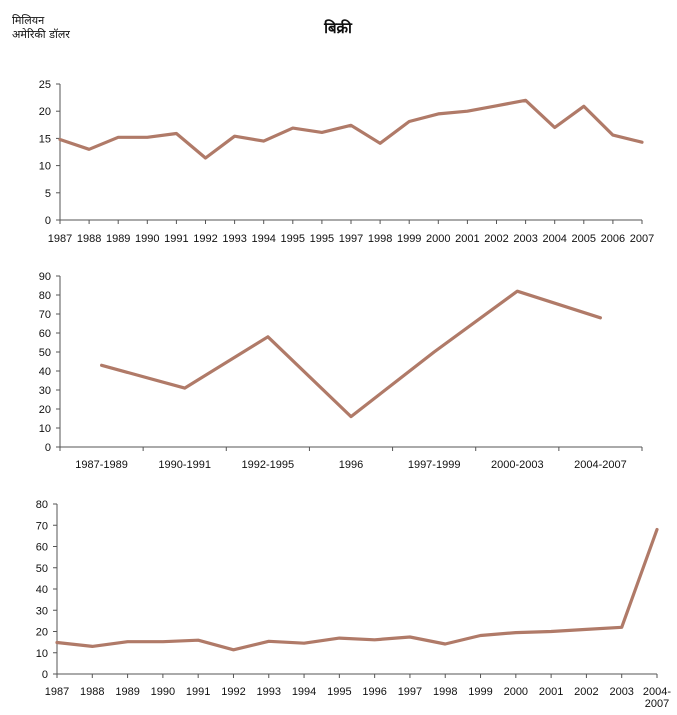 Image resolution: width=677 pixels, height=715 pixels. What do you see at coordinates (41, 34) in the screenshot?
I see `y-axis-unit-label: अमेरिकी डॉलर` at bounding box center [41, 34].